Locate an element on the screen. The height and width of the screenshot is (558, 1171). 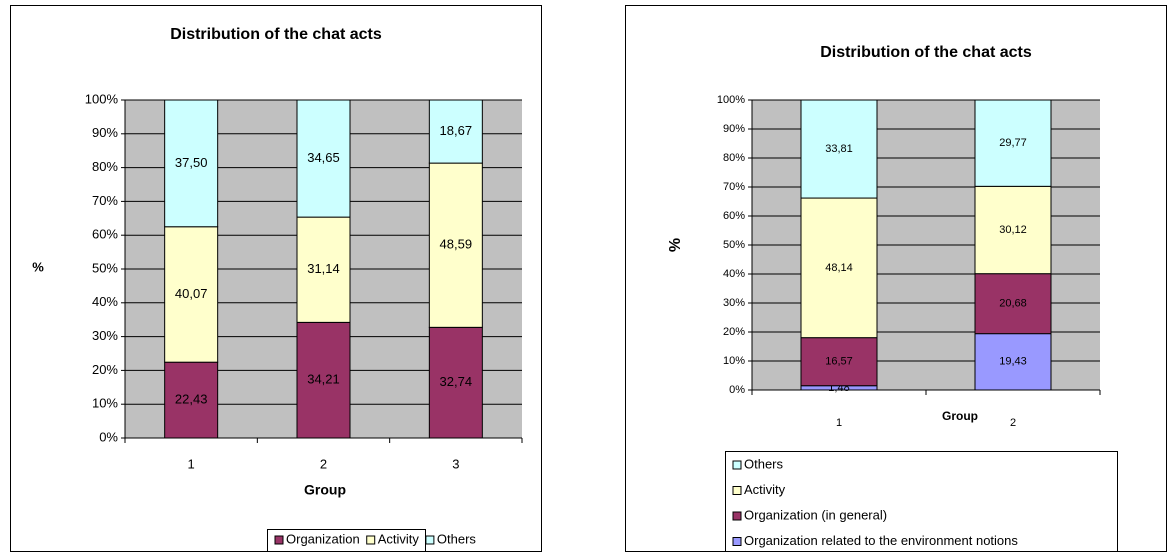
data-label: 22,43 is located at coordinates (191, 399).